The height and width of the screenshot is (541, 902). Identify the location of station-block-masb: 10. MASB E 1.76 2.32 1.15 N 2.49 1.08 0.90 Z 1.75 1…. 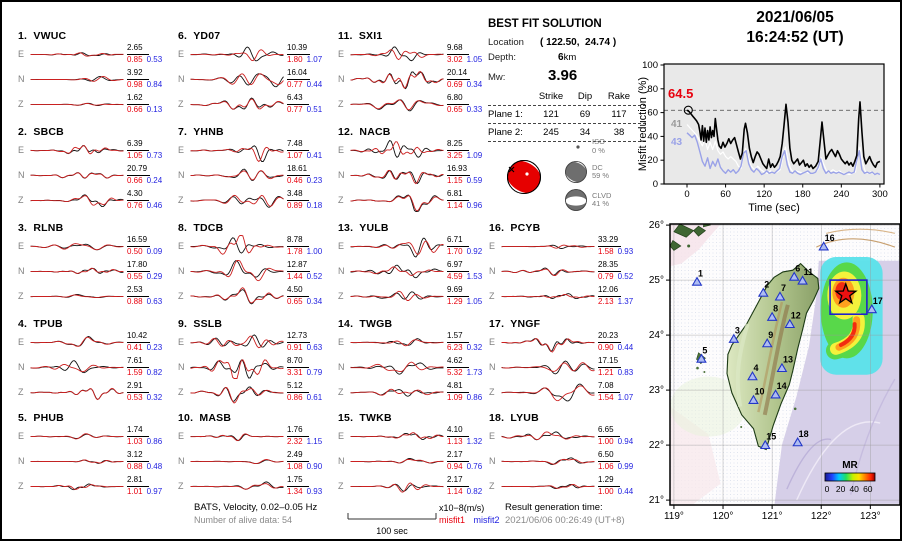
(254, 455).